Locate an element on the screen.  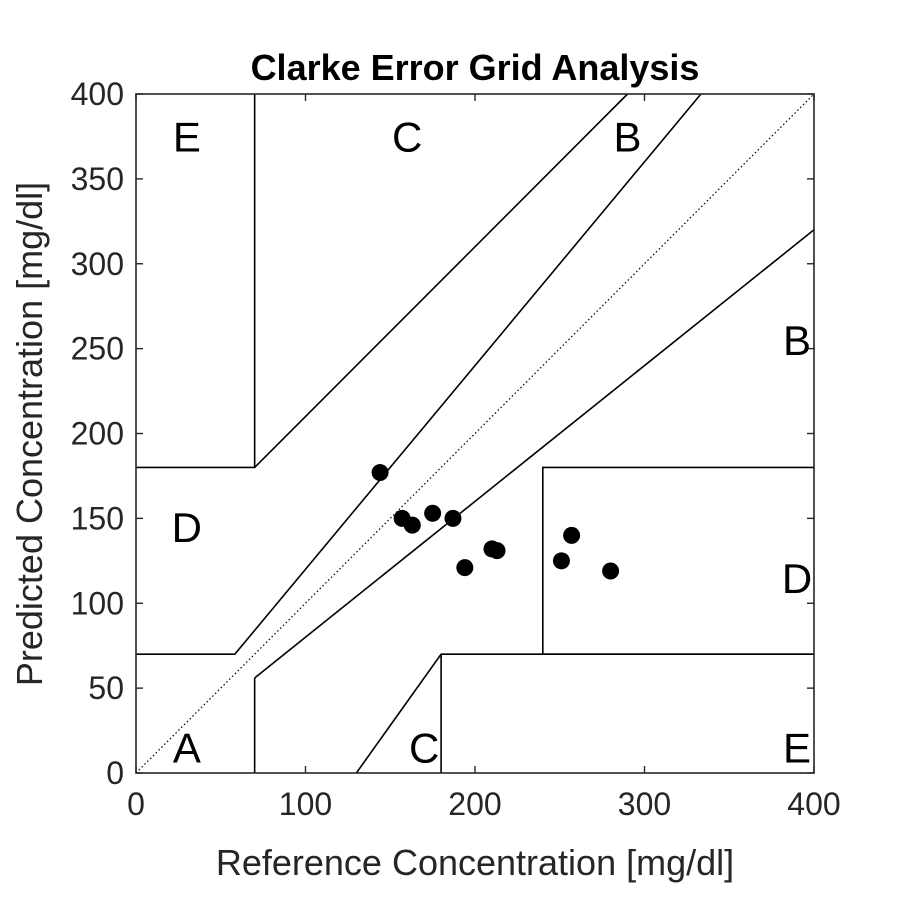
y-tick-label: 0 is located at coordinates (115, 773).